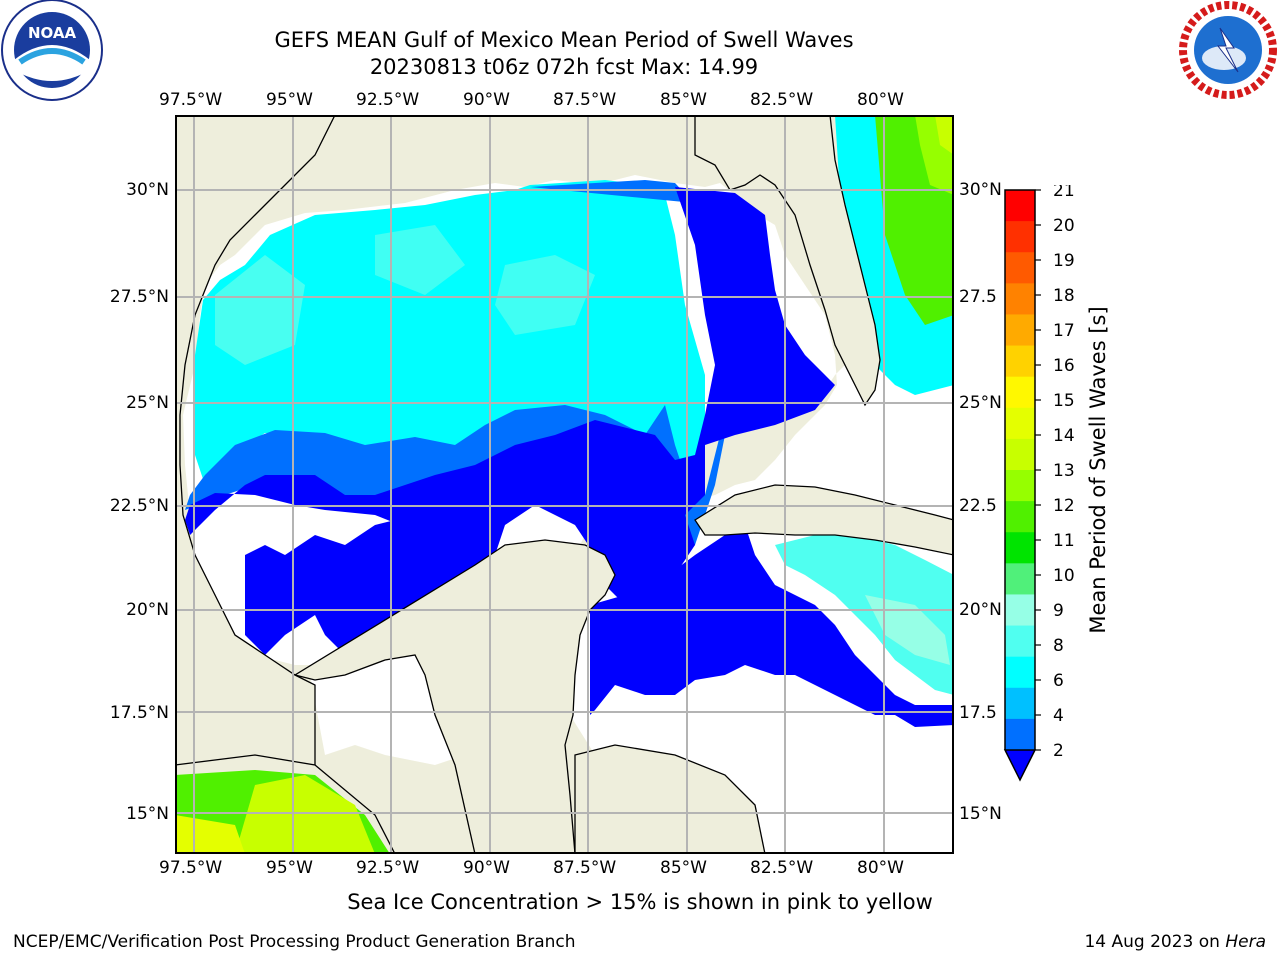 Image resolution: width=1280 pixels, height=960 pixels. I want to click on lon-tick-bottom: 85°W, so click(683, 868).